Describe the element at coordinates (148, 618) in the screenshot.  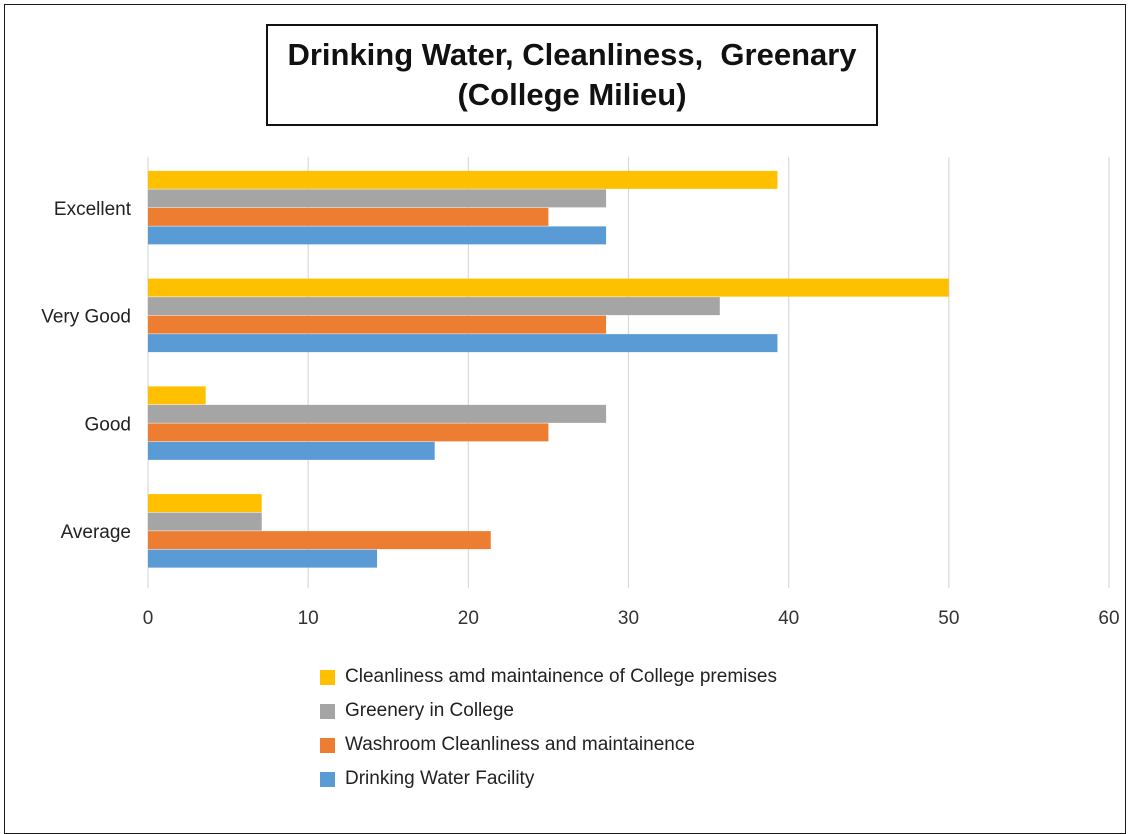
I see `x-tick-label: 0` at that location.